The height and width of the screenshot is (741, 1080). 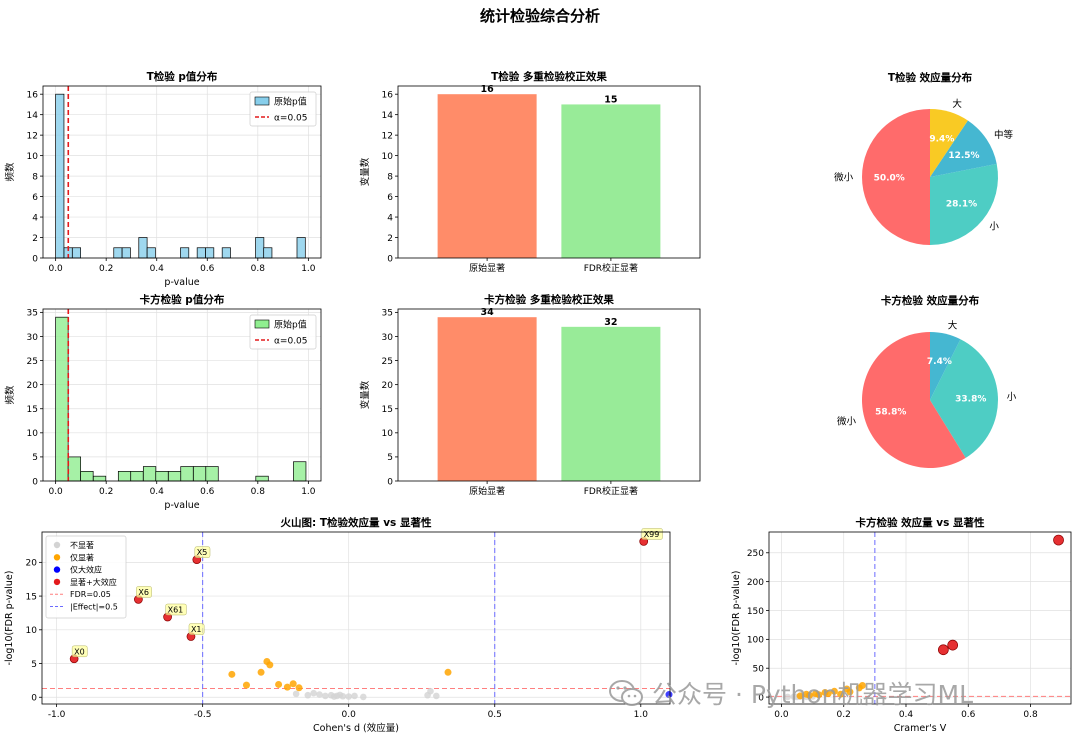 I want to click on volcano-legend-label: 仅显著, so click(x=82, y=557).